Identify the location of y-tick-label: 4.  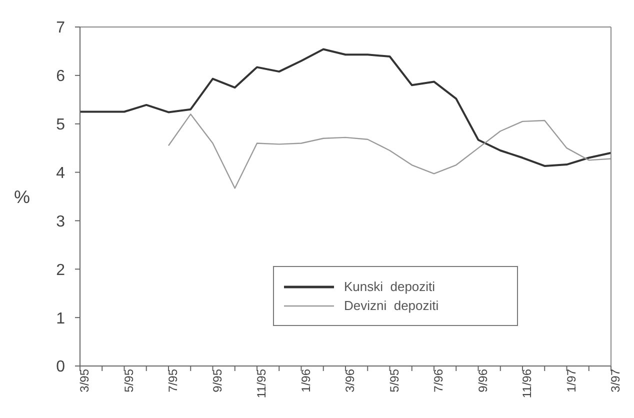
(61, 173).